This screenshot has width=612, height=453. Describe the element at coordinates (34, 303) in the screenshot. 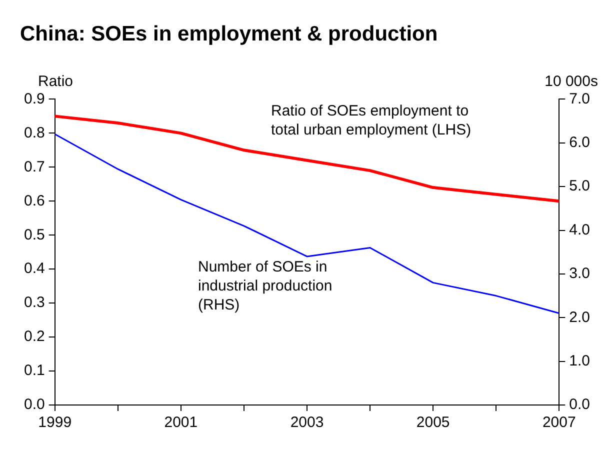

I see `y-tick-label: 0.3` at that location.